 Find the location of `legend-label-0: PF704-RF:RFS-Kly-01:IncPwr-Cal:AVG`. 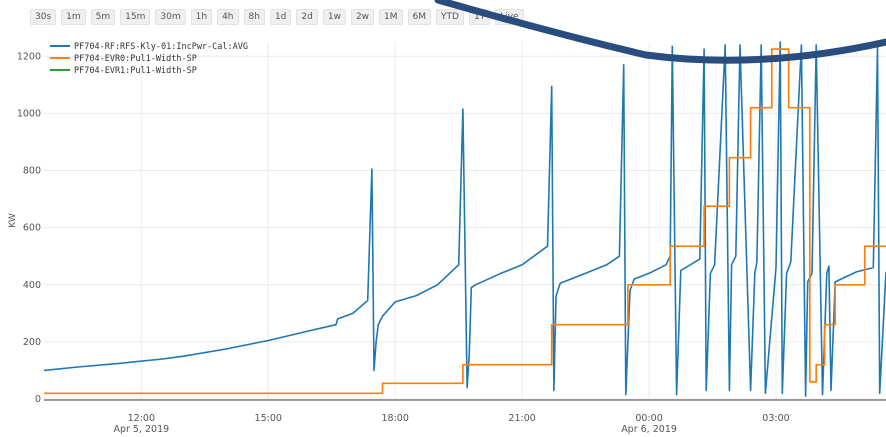

legend-label-0: PF704-RF:RFS-Kly-01:IncPwr-Cal:AVG is located at coordinates (161, 47).